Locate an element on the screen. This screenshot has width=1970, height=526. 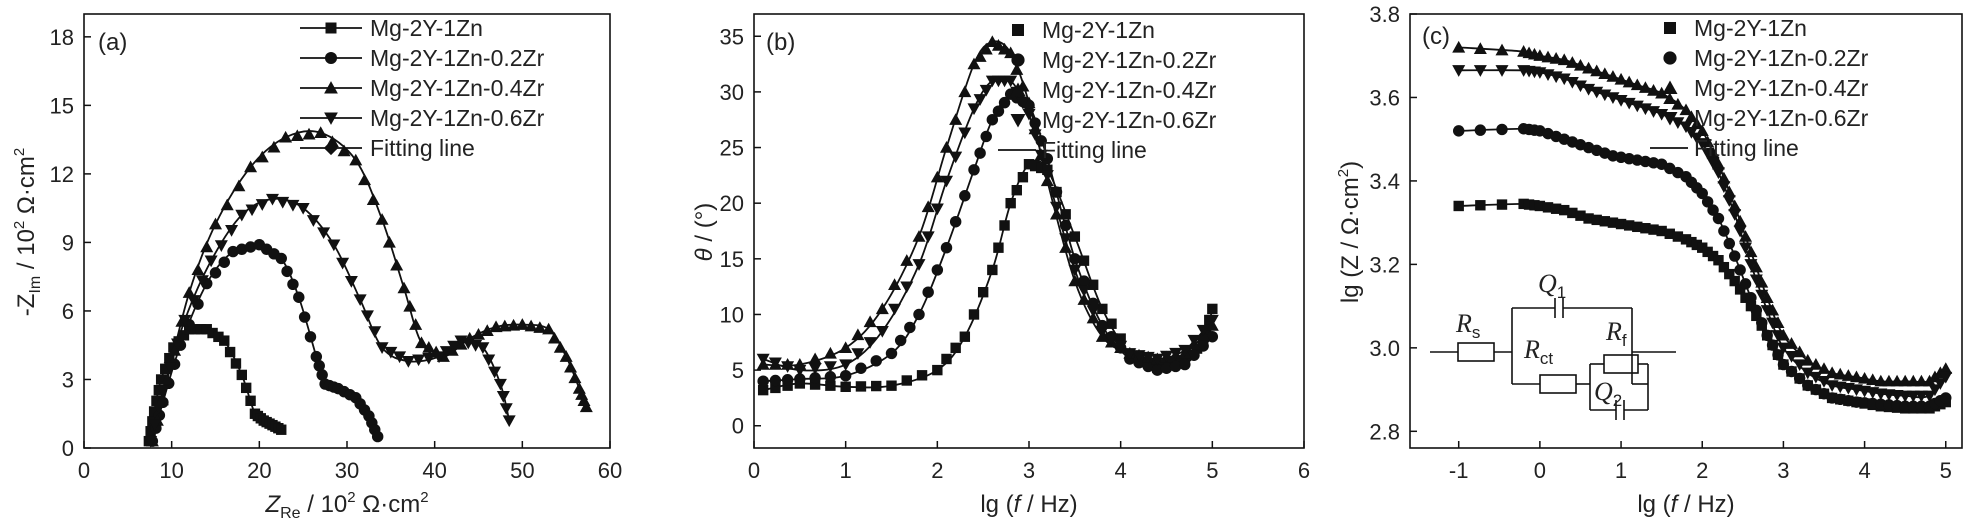
x-tick-label-c-1: 0 is located at coordinates (1540, 470).